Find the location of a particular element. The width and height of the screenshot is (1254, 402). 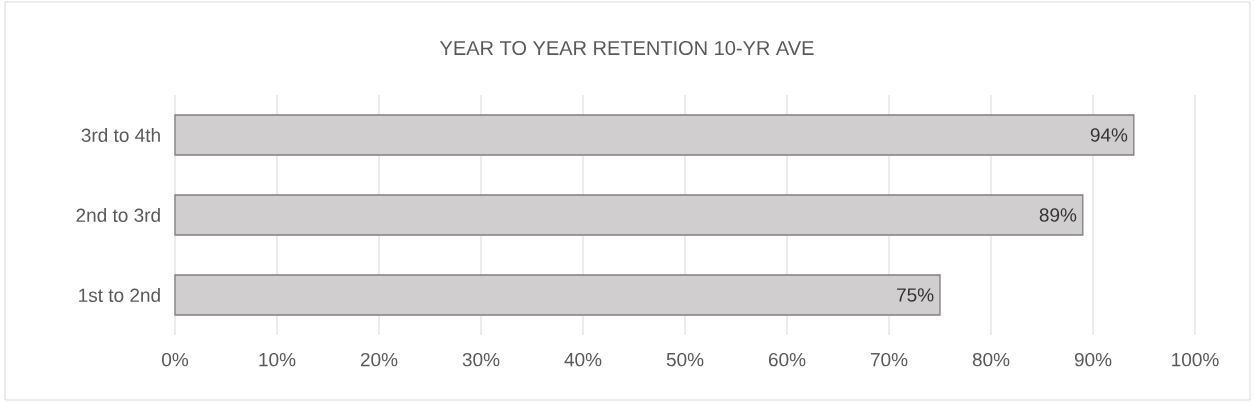

x-tick-label: 100% is located at coordinates (1195, 359).